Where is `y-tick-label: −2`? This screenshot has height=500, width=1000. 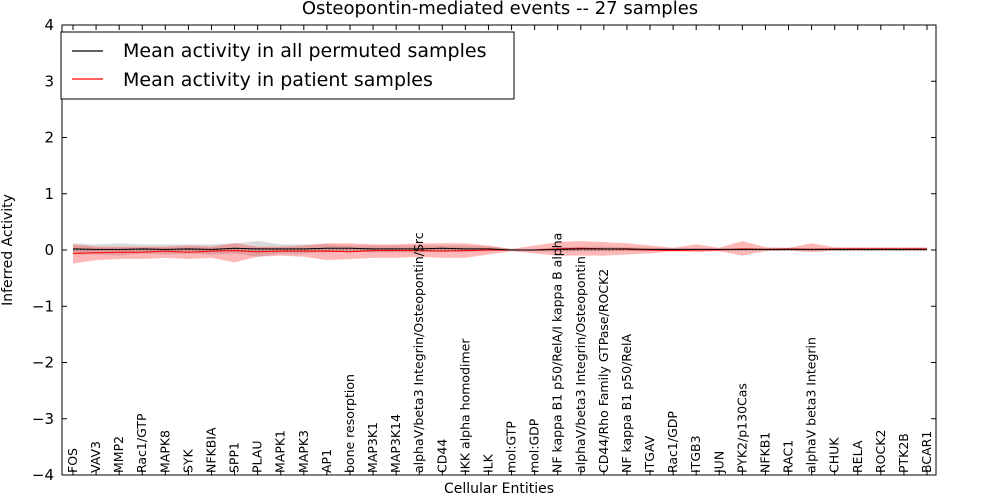 y-tick-label: −2 is located at coordinates (43, 363).